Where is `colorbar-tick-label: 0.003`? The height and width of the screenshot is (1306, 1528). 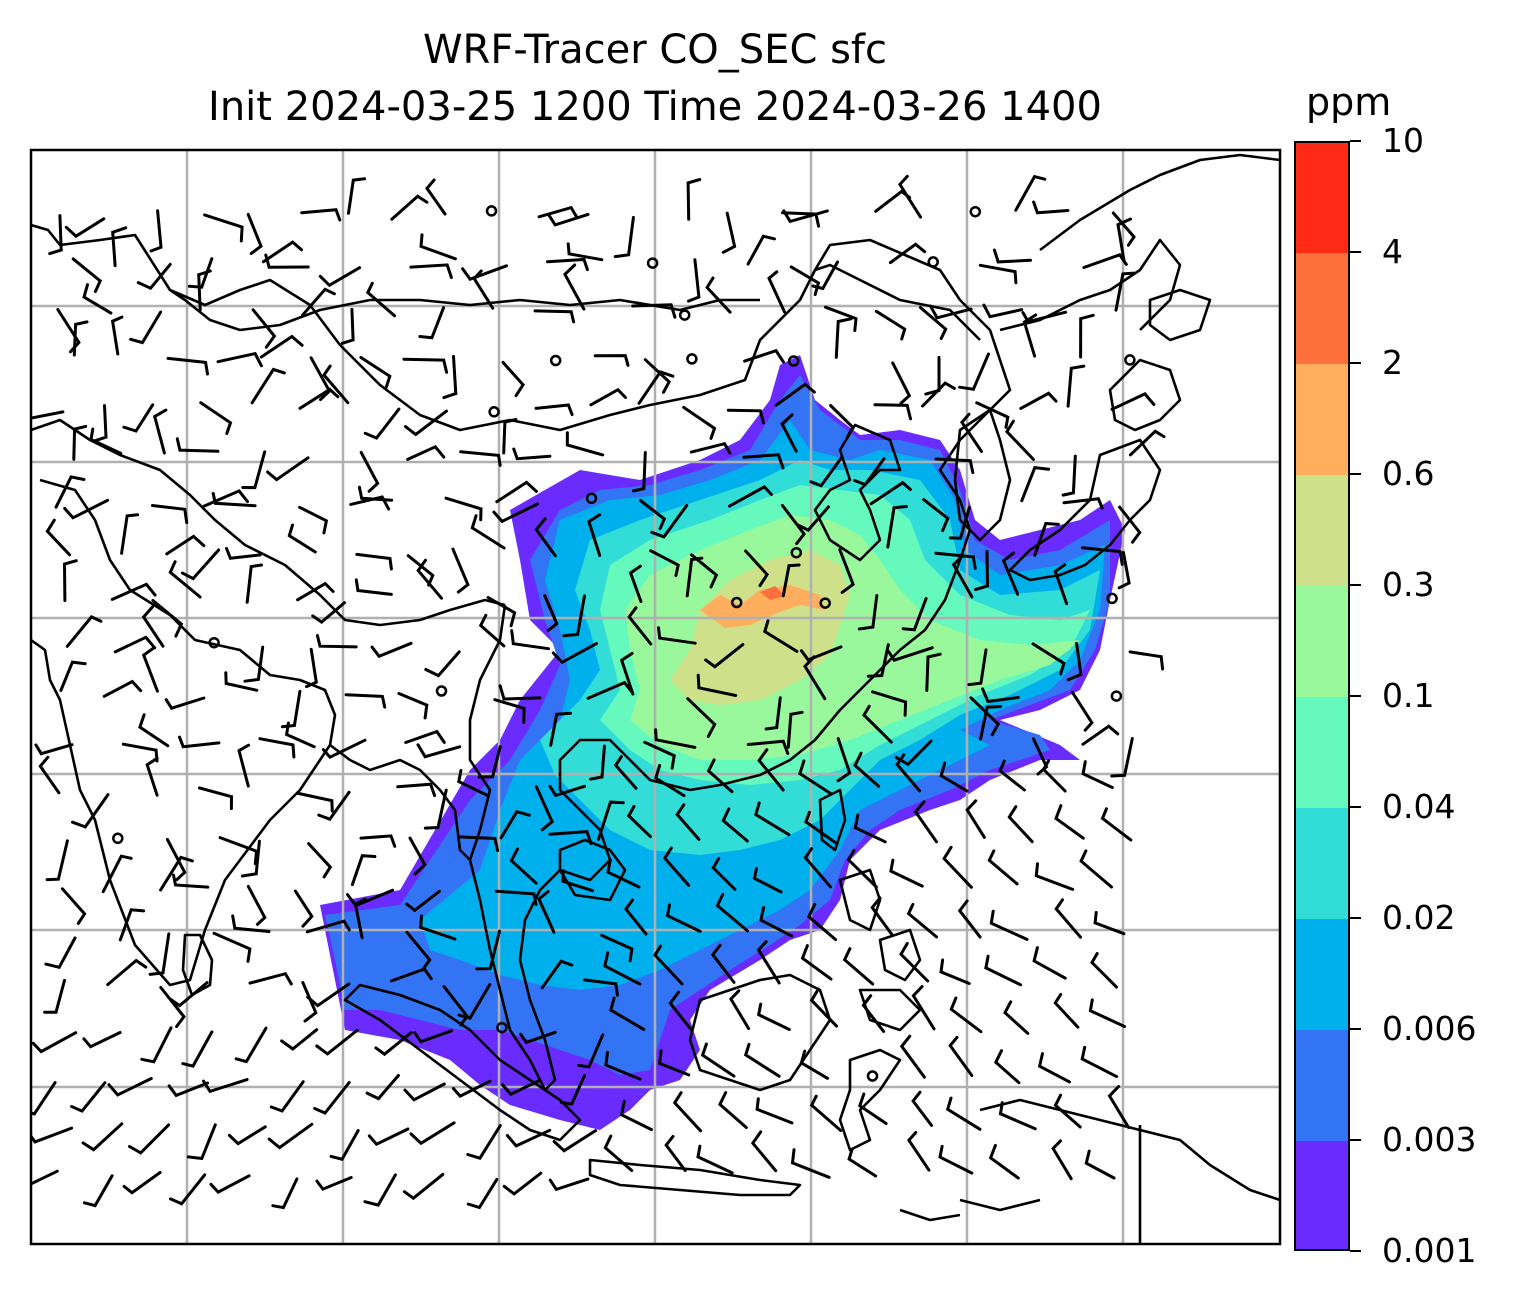 colorbar-tick-label: 0.003 is located at coordinates (1429, 1139).